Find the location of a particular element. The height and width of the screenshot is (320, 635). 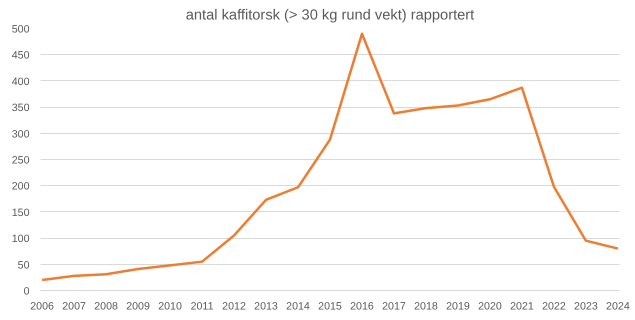

x-tick-label: 2006 is located at coordinates (42, 306).